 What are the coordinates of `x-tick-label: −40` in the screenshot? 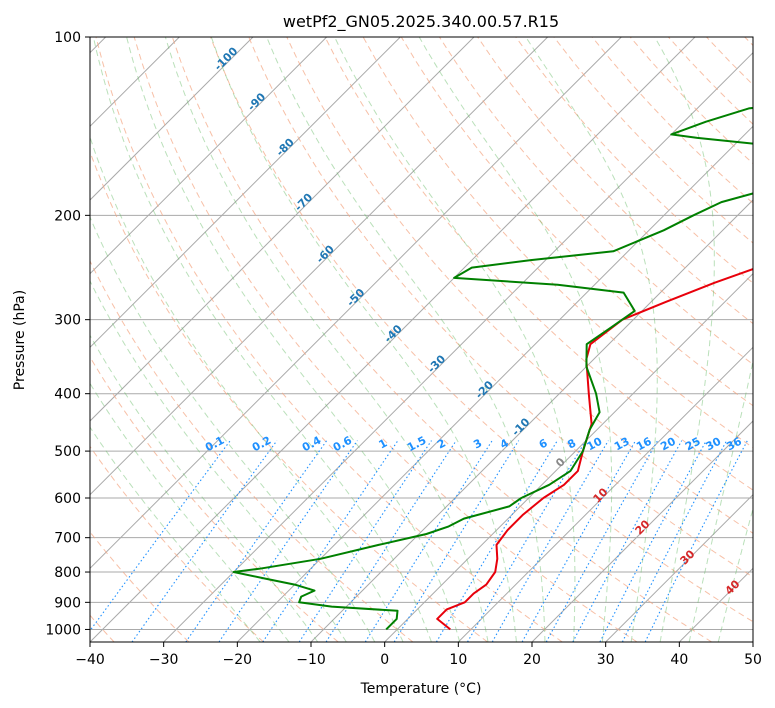 It's located at (90, 660).